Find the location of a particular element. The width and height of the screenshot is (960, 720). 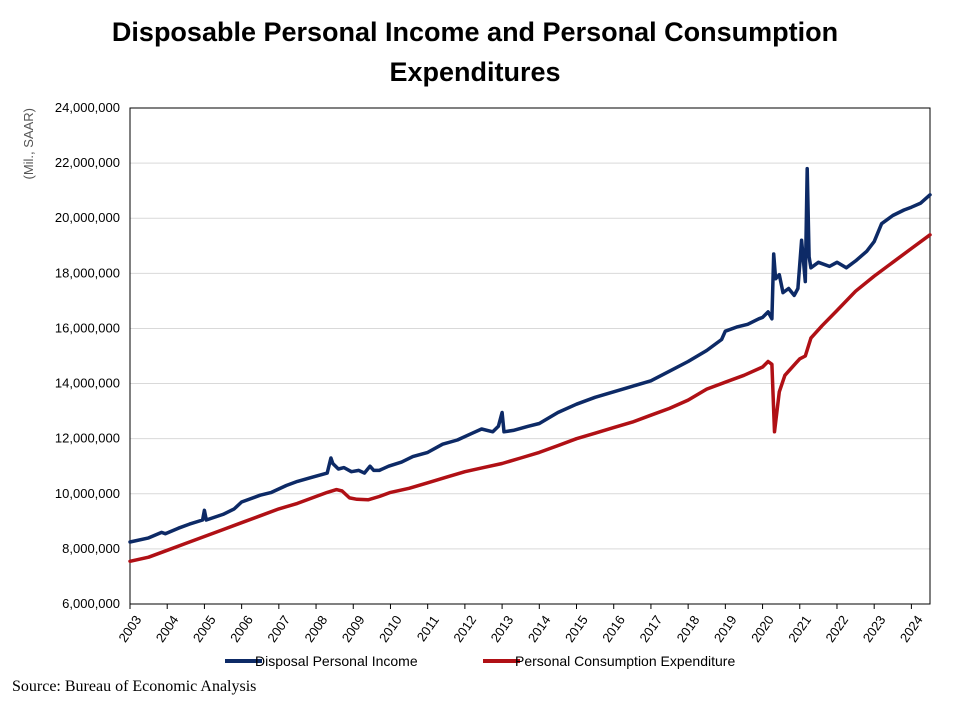

x-tick-label: 2024 is located at coordinates (911, 629).